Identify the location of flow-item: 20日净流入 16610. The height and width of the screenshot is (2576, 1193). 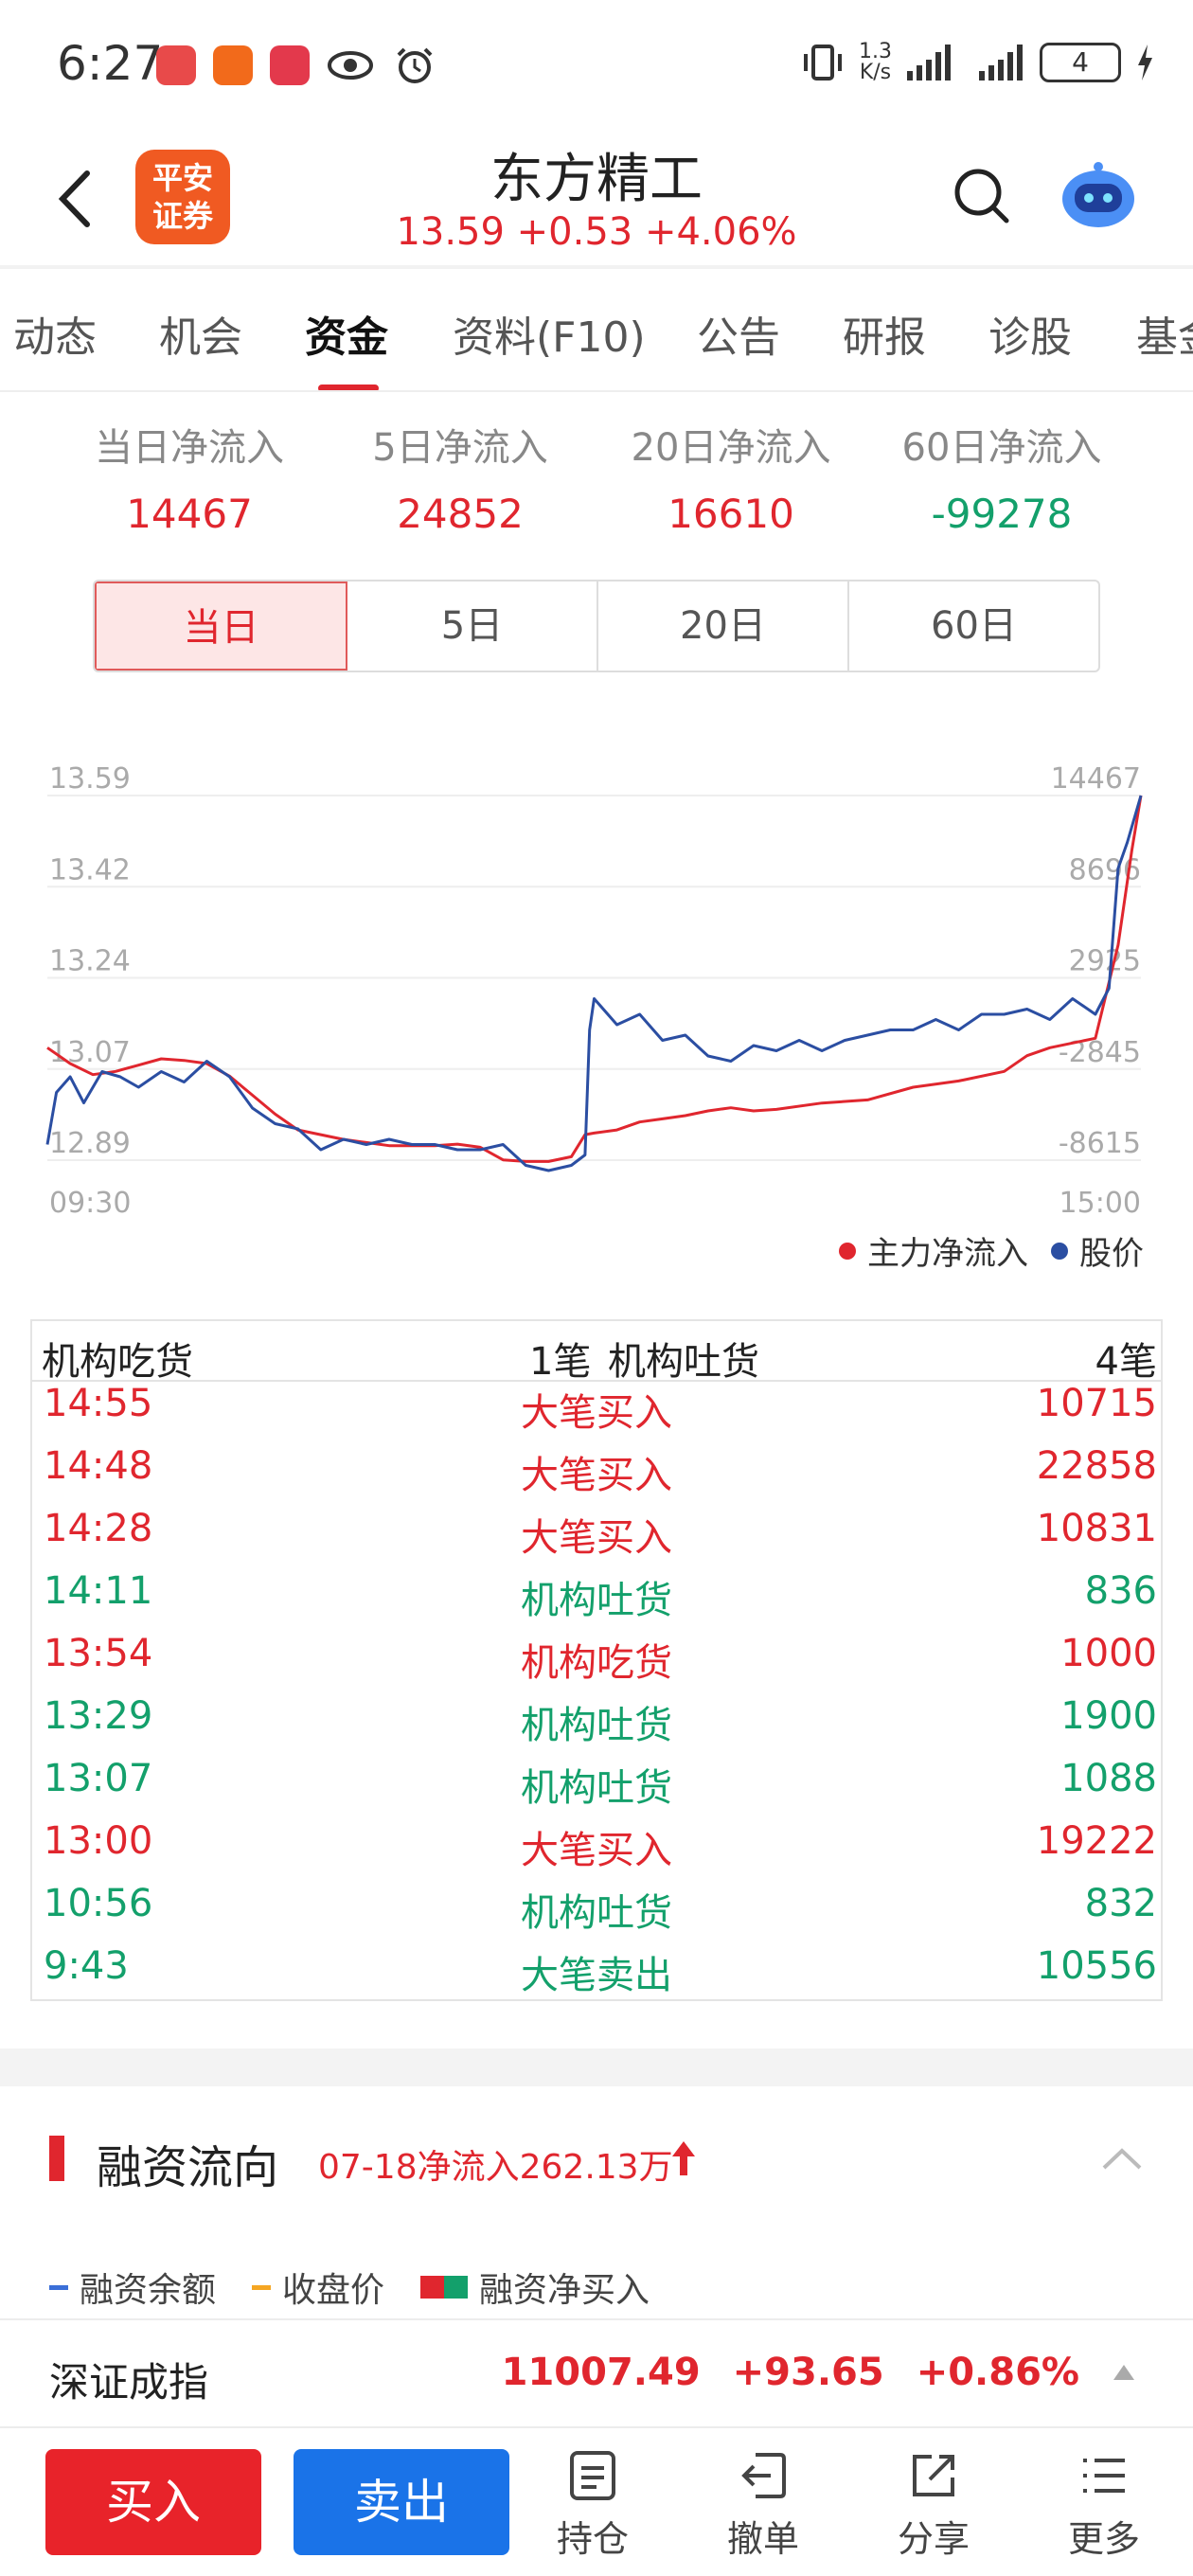
(731, 477).